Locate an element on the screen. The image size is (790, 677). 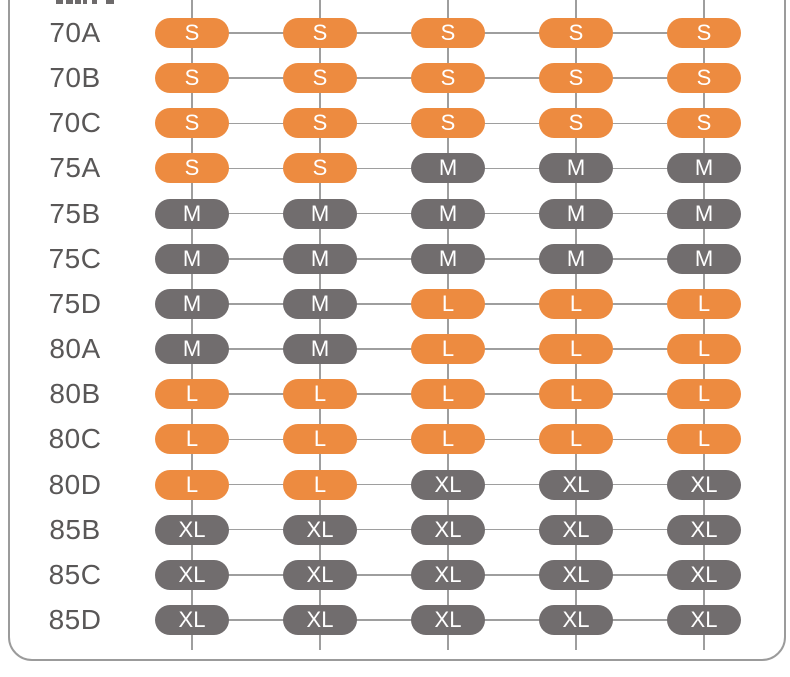
row-label: 80D is located at coordinates (75, 484).